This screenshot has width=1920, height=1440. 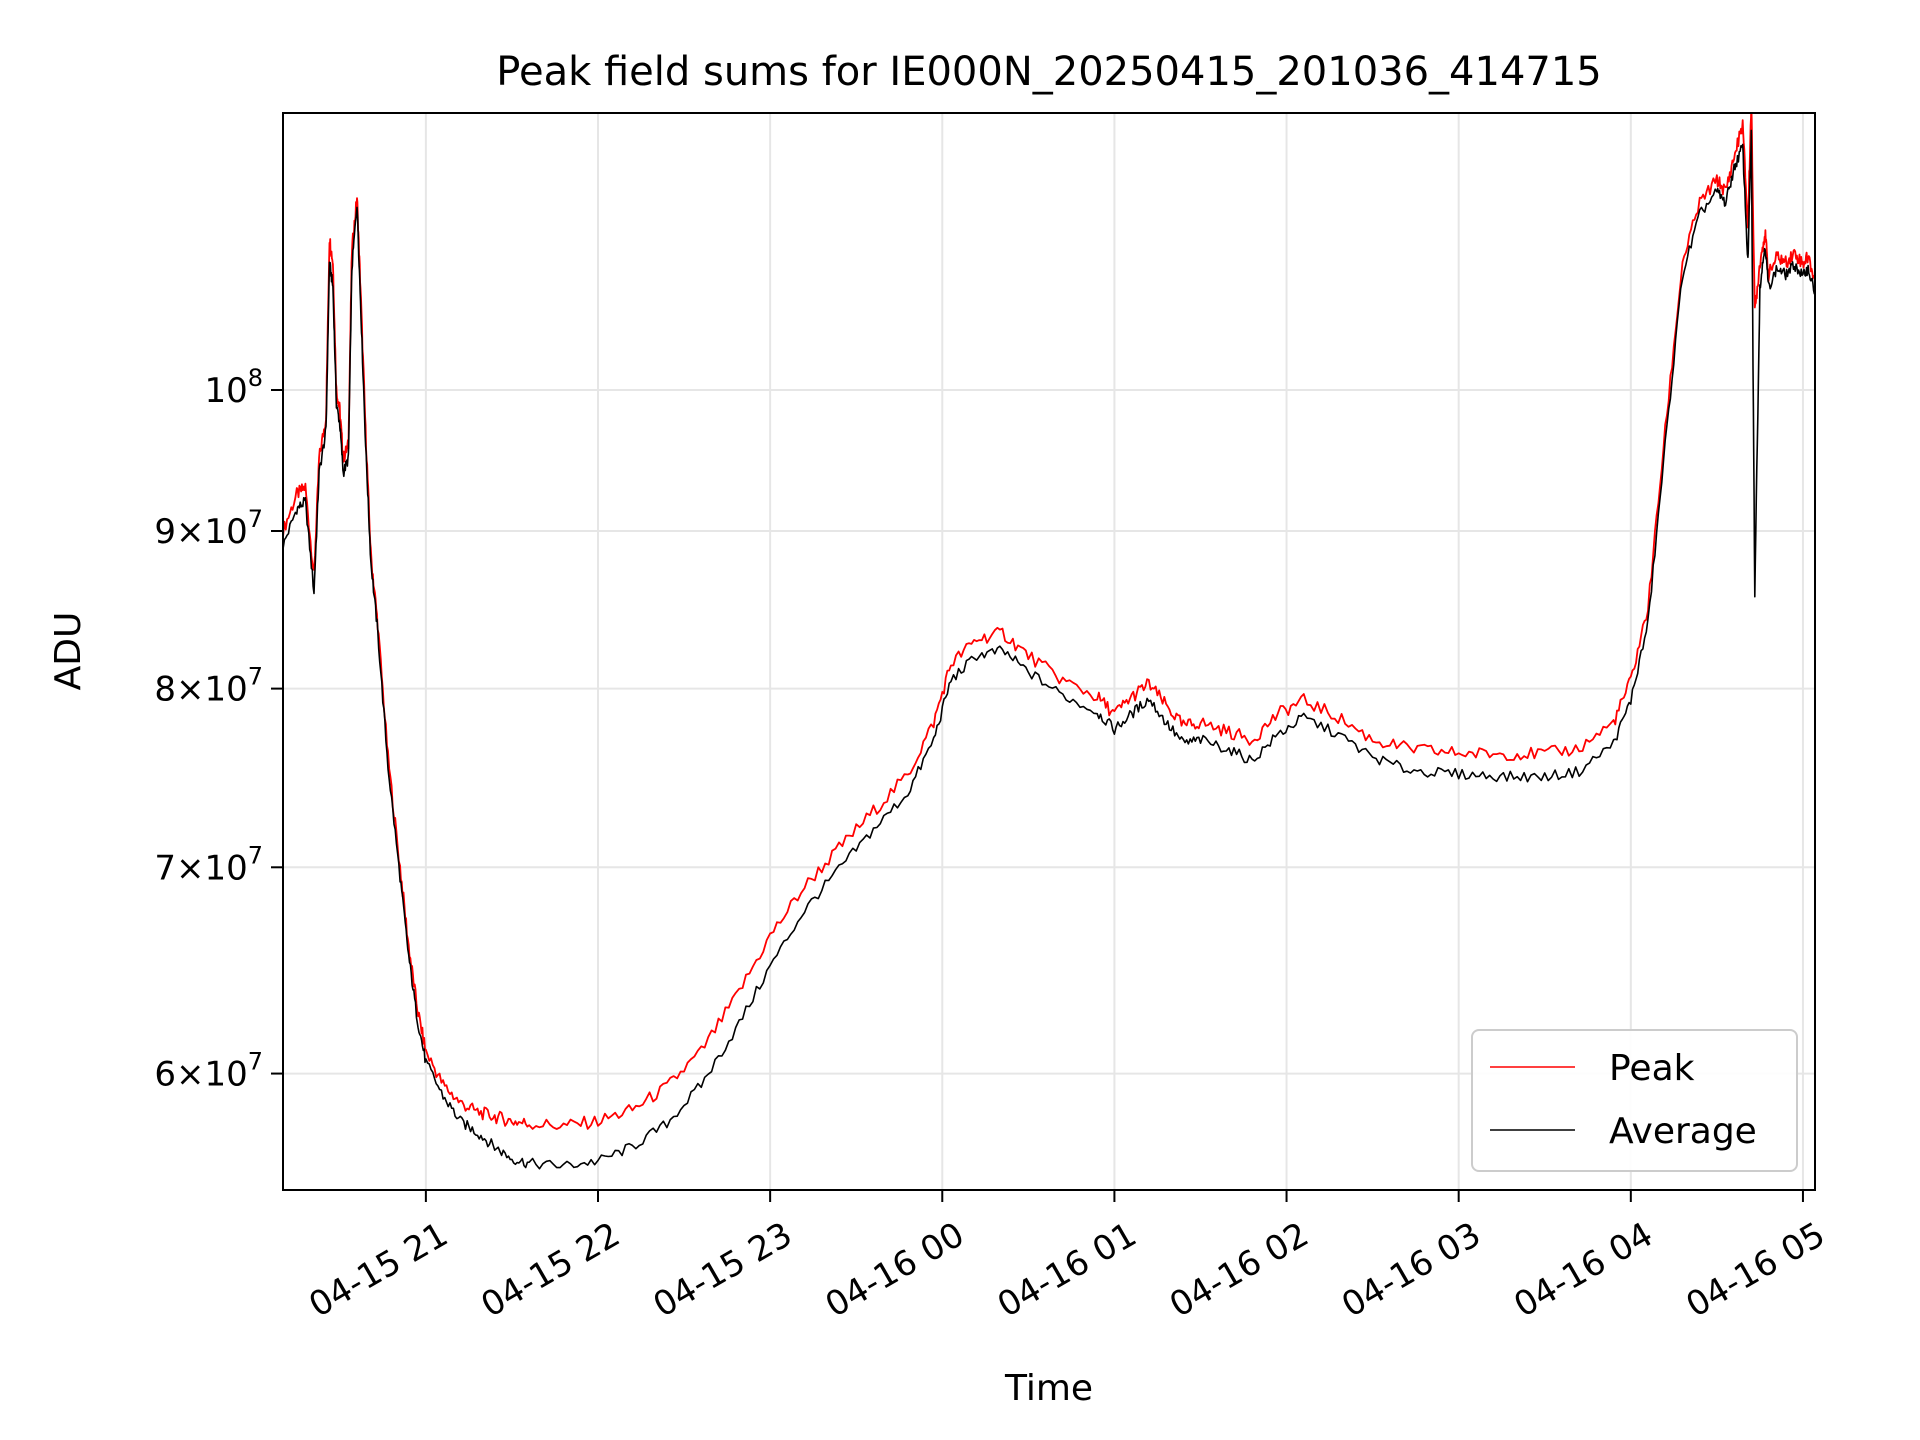 I want to click on legend: Peak Average, so click(x=1634, y=1100).